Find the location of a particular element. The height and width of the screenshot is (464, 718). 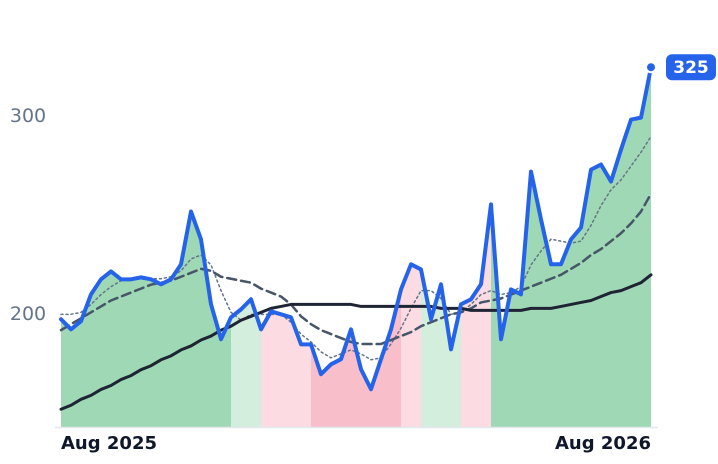

value-badge is located at coordinates (691, 67).